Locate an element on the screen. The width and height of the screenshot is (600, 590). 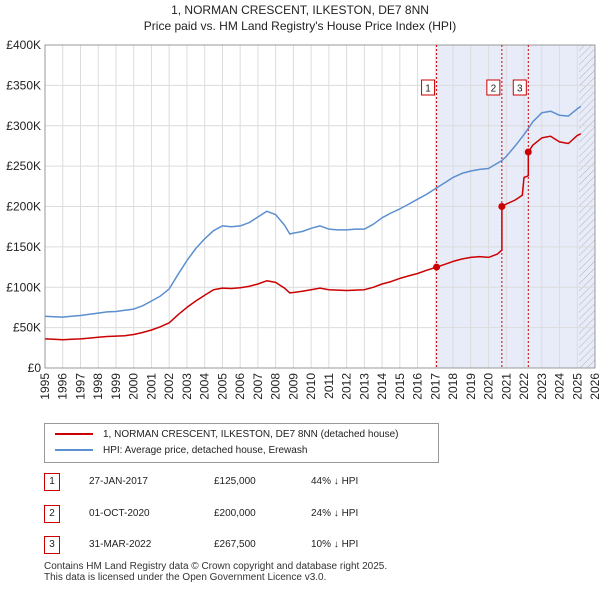
x-tick-label: 2000 is located at coordinates (134, 386).